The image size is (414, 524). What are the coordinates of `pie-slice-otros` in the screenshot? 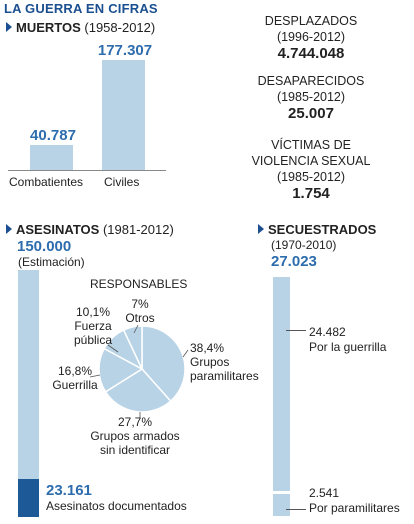 It's located at (132, 347).